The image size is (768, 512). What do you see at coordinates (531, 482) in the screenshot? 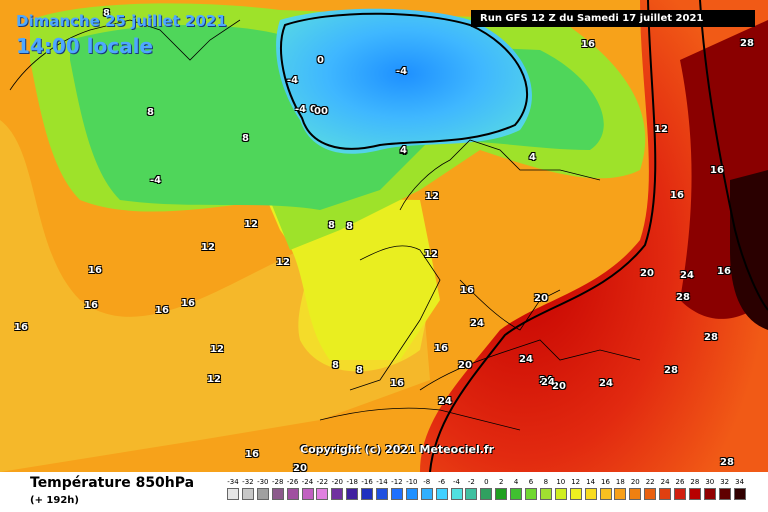
I see `legend-tick: 6` at bounding box center [531, 482].